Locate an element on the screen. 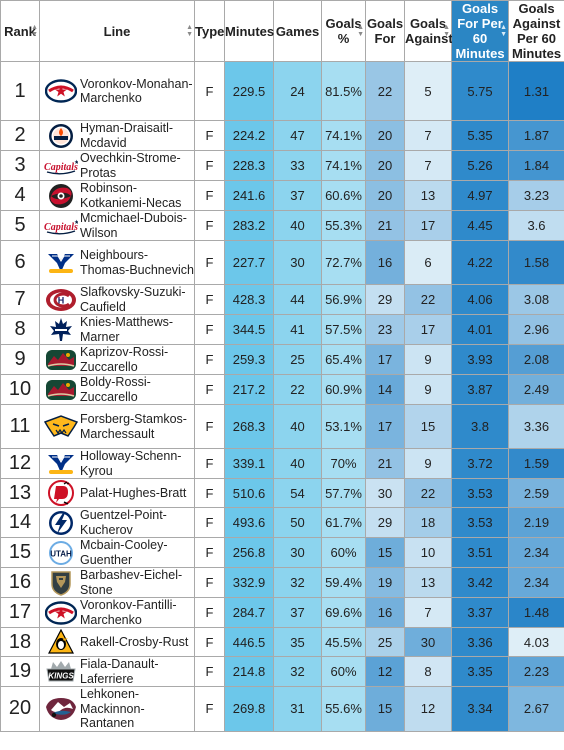 This screenshot has height=750, width=564. goals-for-cell: 16 is located at coordinates (385, 612).